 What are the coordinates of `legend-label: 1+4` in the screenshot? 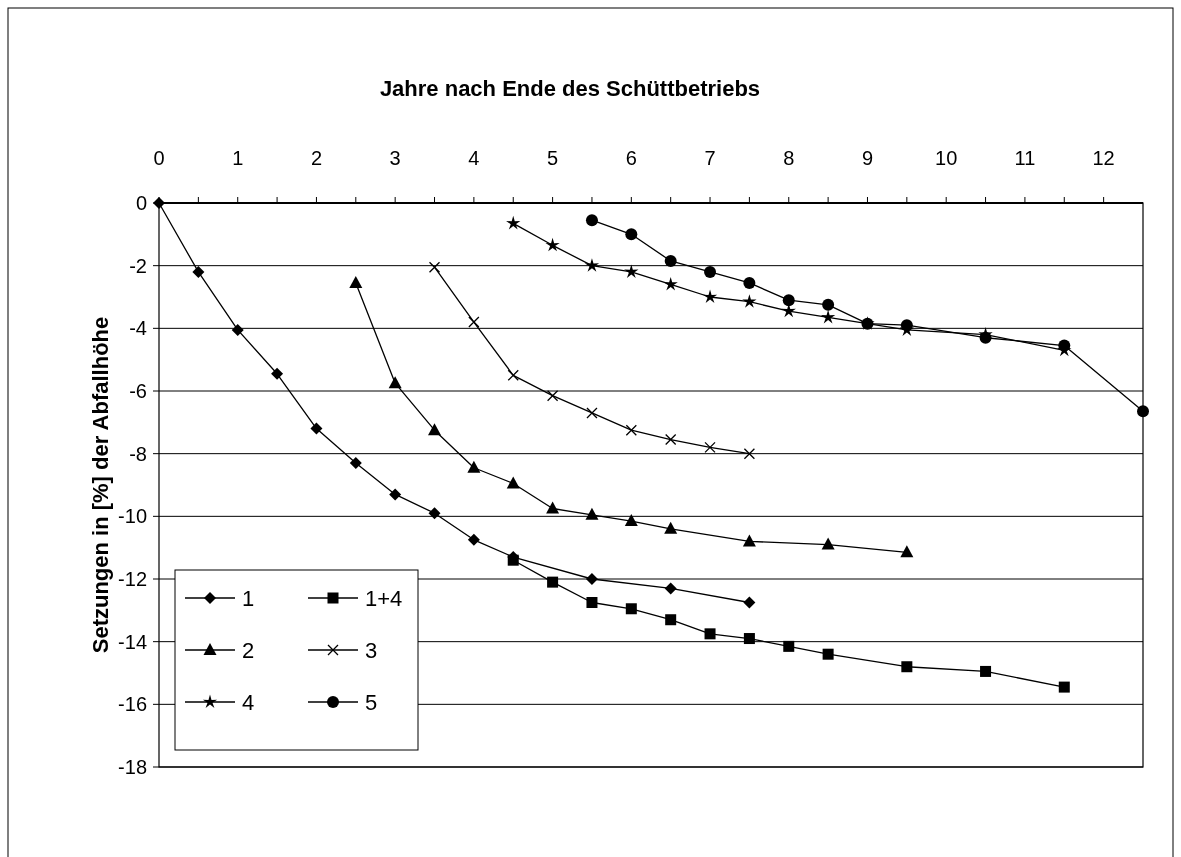 It's located at (384, 598).